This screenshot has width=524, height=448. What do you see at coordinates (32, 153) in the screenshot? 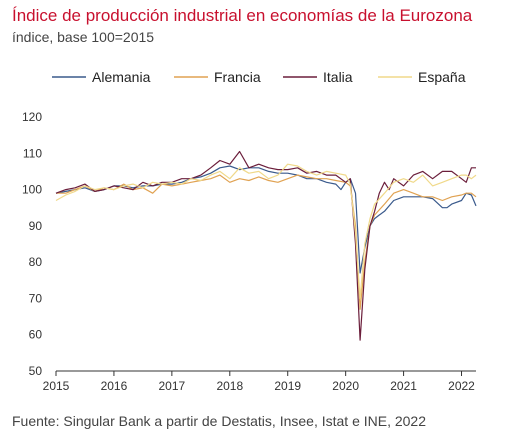
I see `y-tick-label: 110` at bounding box center [32, 153].